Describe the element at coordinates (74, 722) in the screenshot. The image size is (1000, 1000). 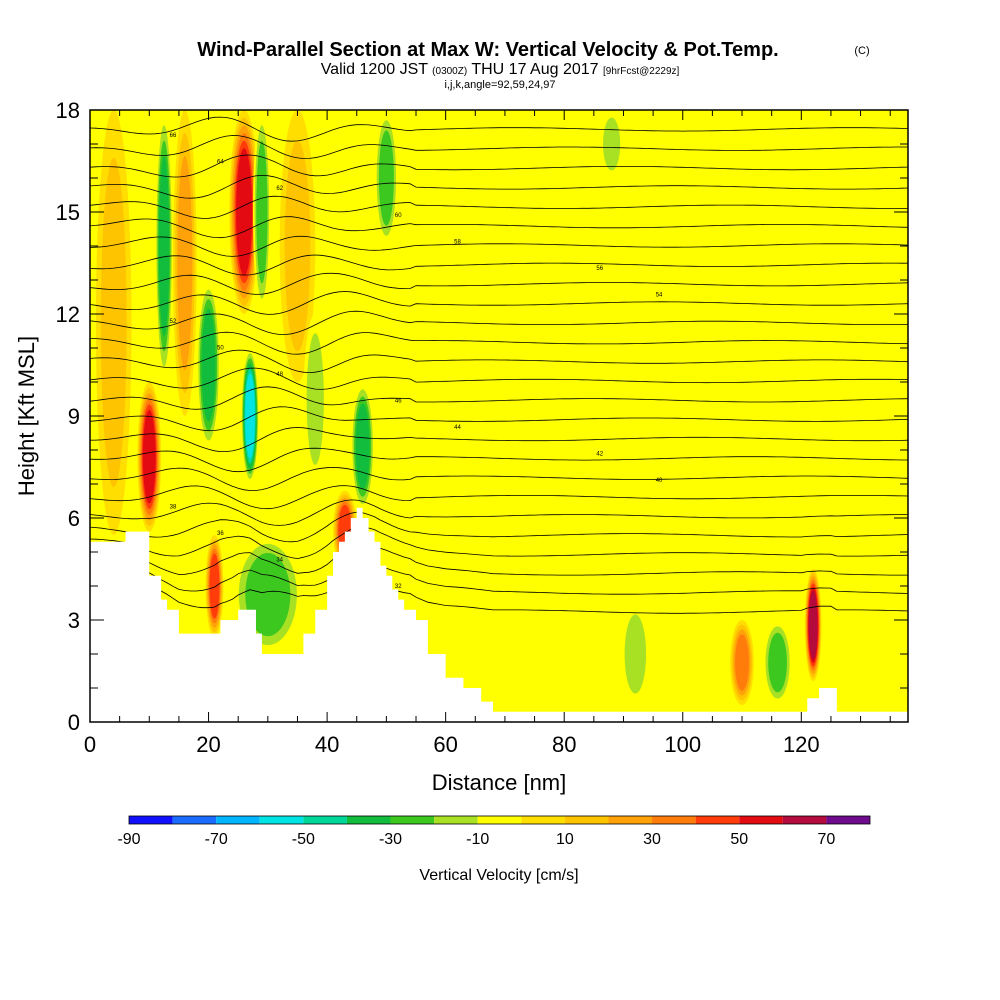
I see `y-tick-label: 0` at that location.